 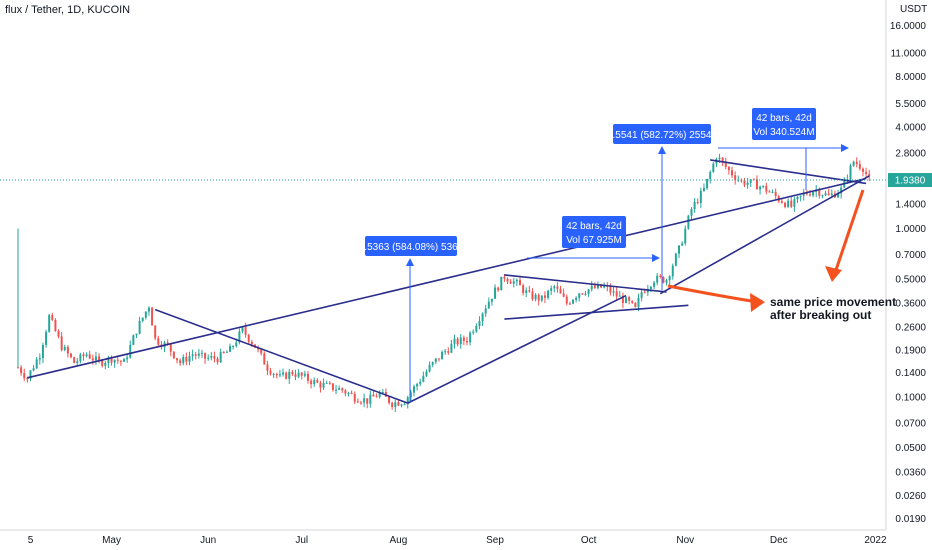 I want to click on y-tick-label: 0.1400, so click(x=910, y=373).